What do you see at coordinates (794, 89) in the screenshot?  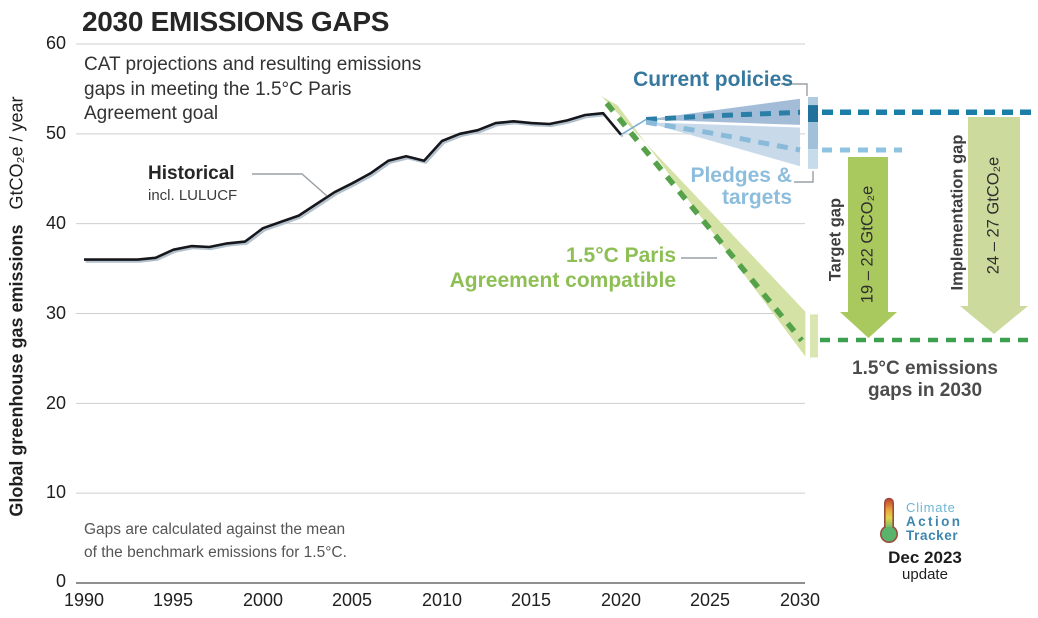 I see `current-policies-callout` at bounding box center [794, 89].